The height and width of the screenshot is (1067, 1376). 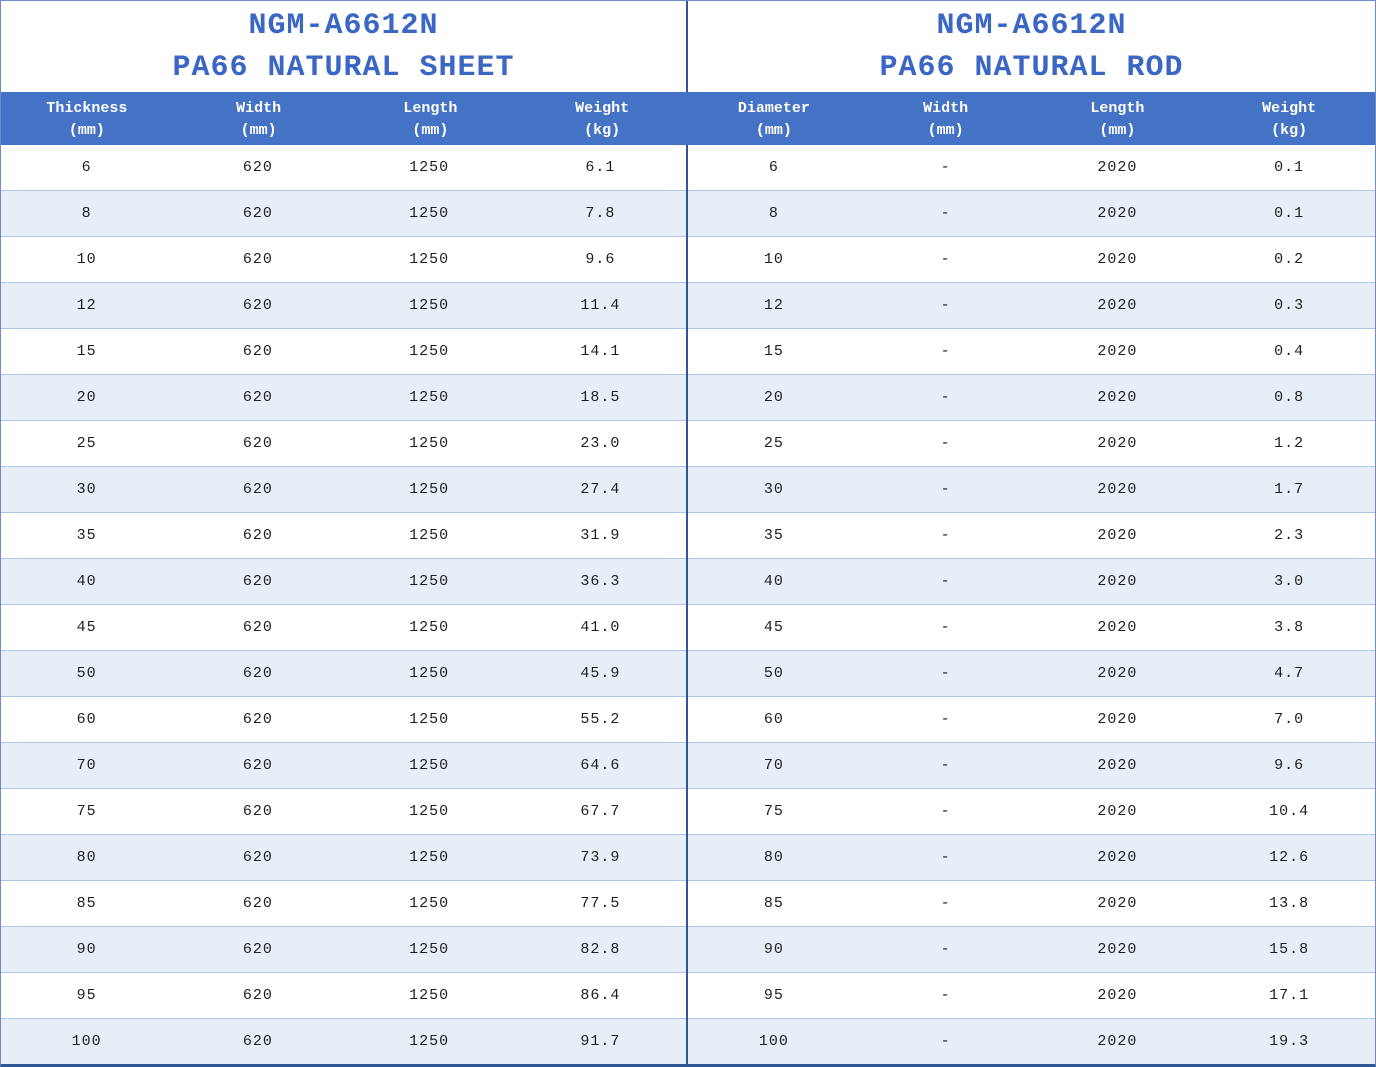 I want to click on table-row: 35 620 1250 31.9, so click(x=343, y=535).